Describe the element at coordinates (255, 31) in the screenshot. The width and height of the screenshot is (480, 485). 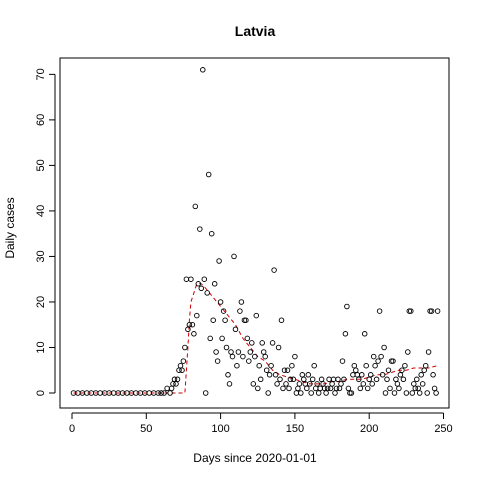
I see `chart-title: Latvia` at that location.